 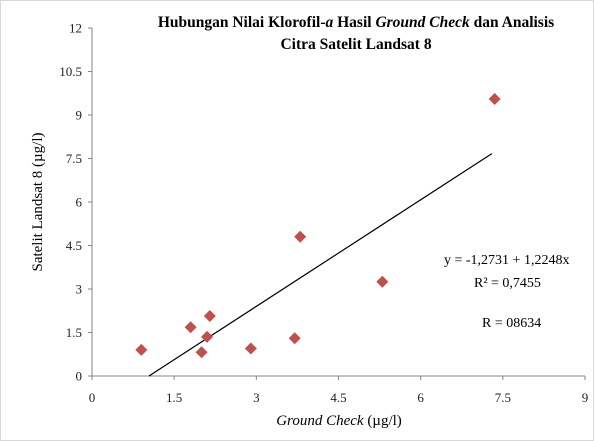 I want to click on y-tick-label: 4.5, so click(x=74, y=245).